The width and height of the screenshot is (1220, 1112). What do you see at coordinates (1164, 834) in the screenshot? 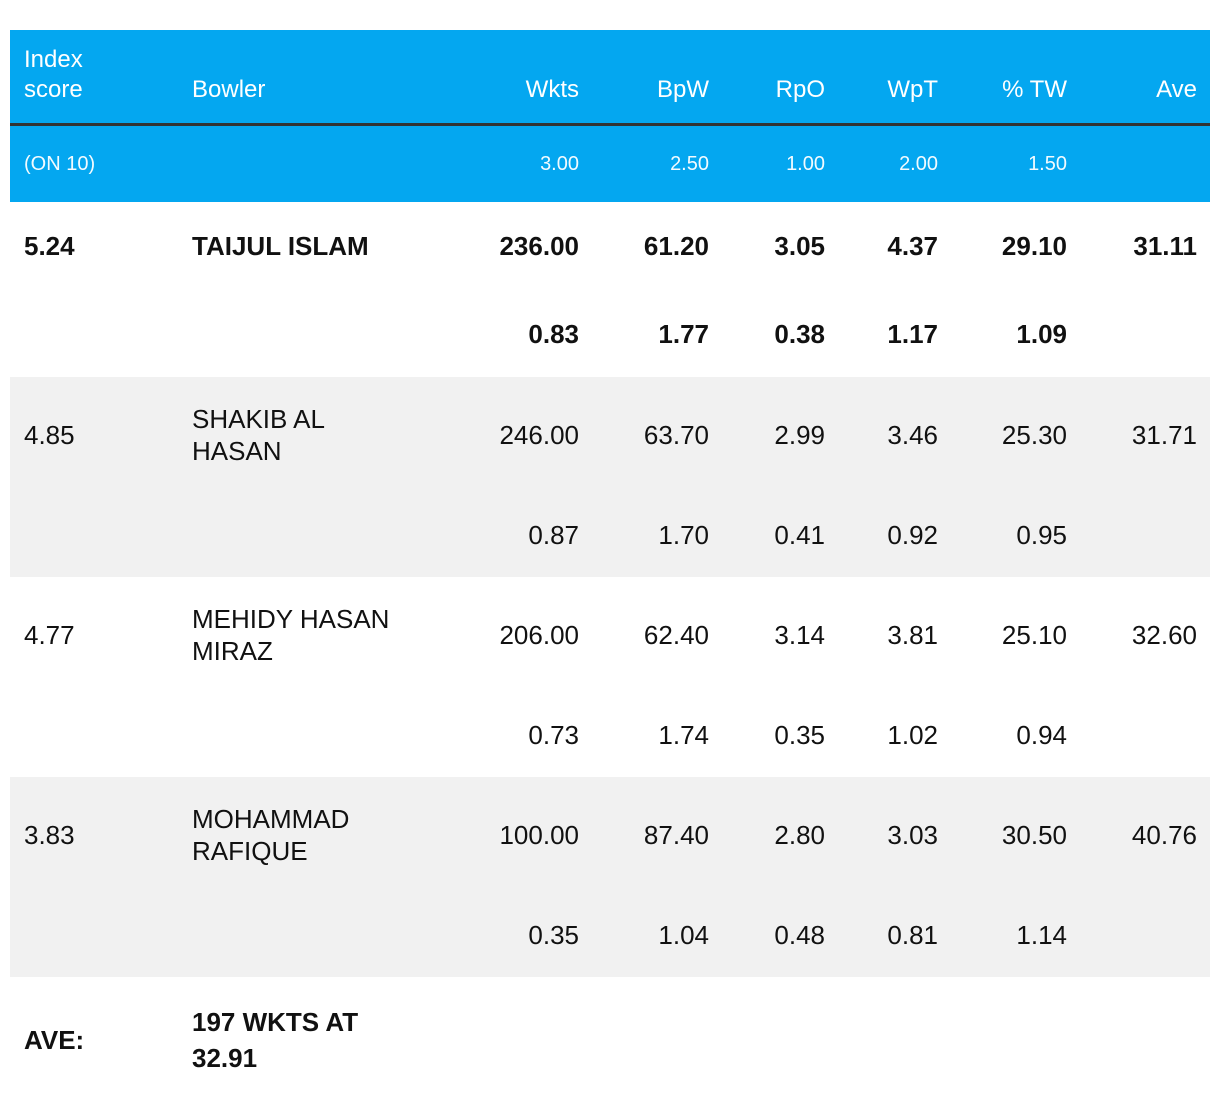
I see `ave-cell: 40.76` at bounding box center [1164, 834].